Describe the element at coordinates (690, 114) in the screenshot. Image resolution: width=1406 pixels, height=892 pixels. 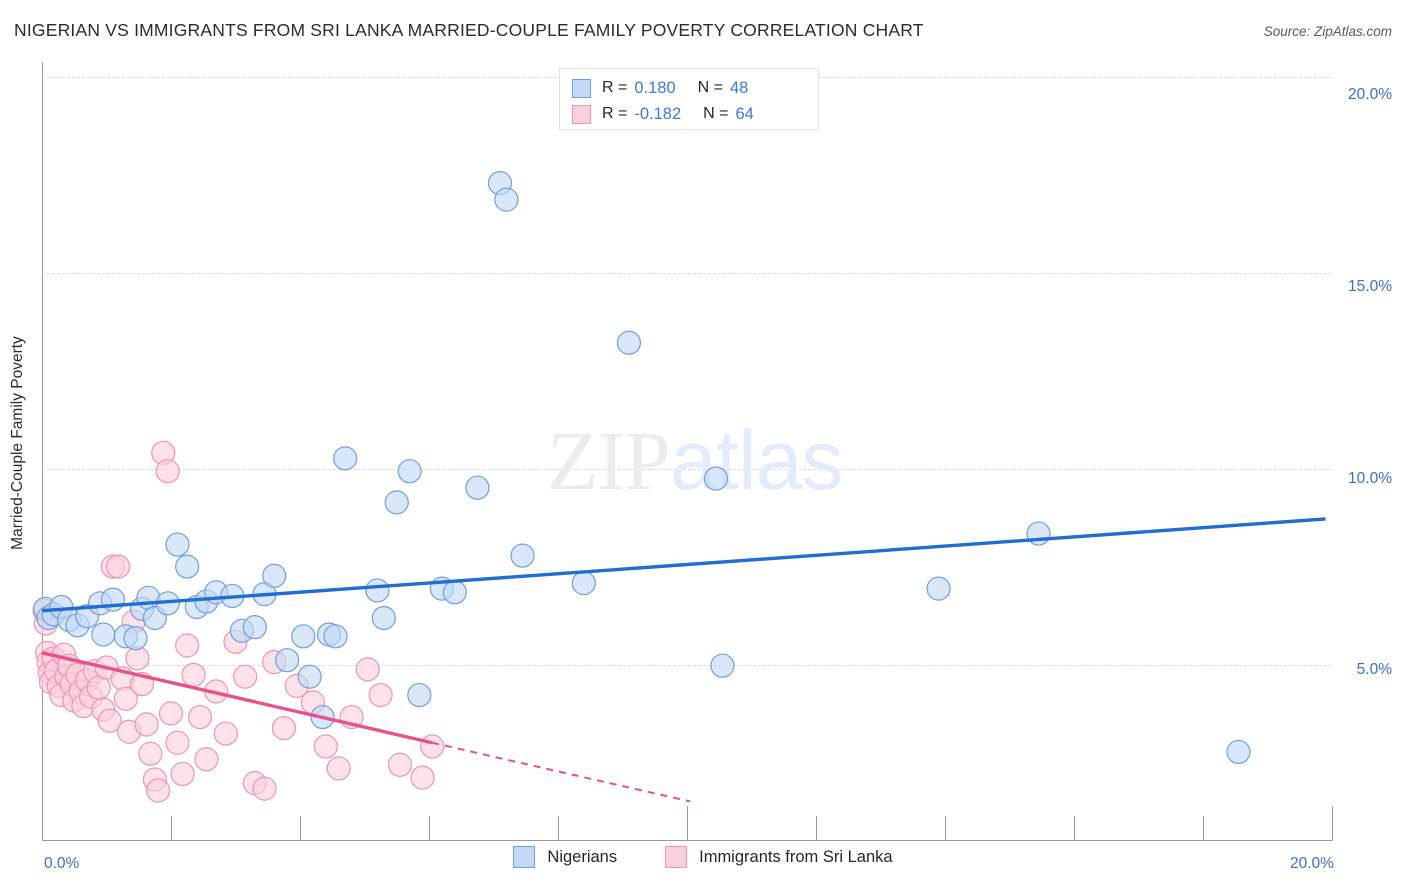
I see `correlation-row-sri-lanka: R = -0.182 N = 64` at that location.